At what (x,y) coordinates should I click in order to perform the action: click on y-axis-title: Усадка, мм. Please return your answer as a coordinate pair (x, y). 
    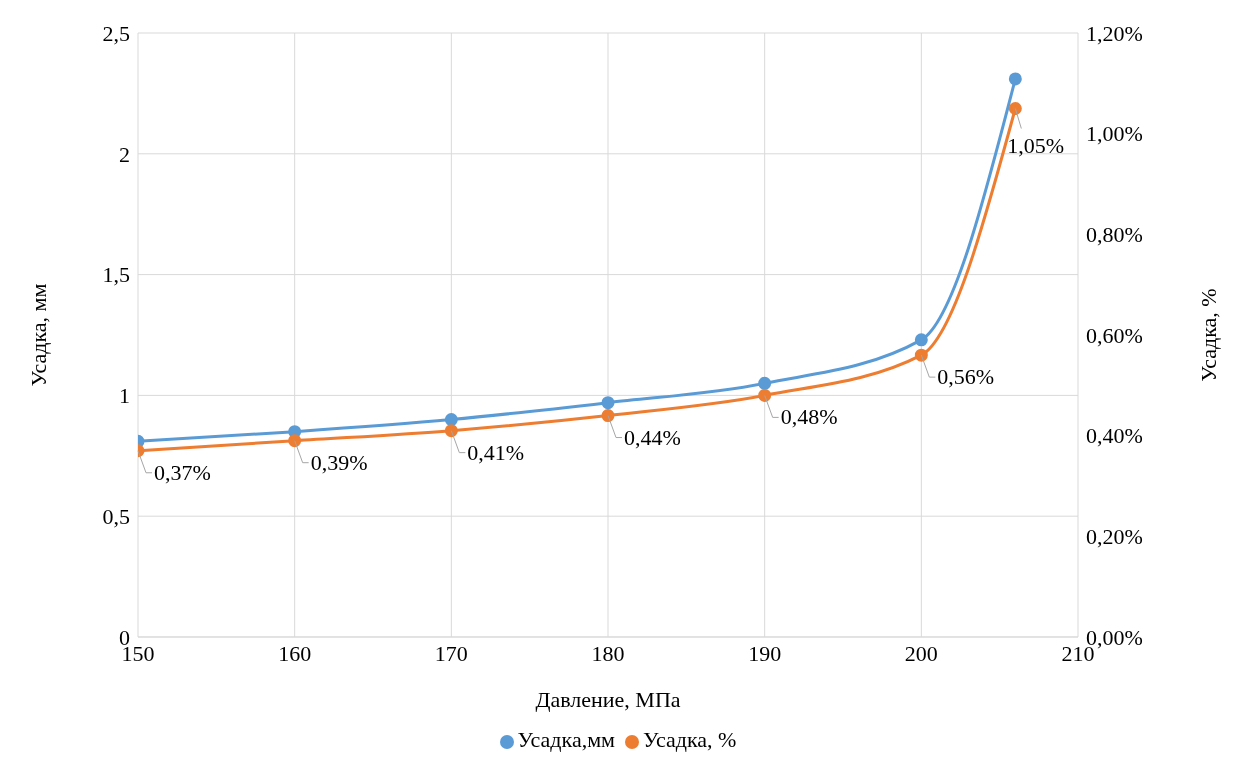
    Looking at the image, I should click on (38, 335).